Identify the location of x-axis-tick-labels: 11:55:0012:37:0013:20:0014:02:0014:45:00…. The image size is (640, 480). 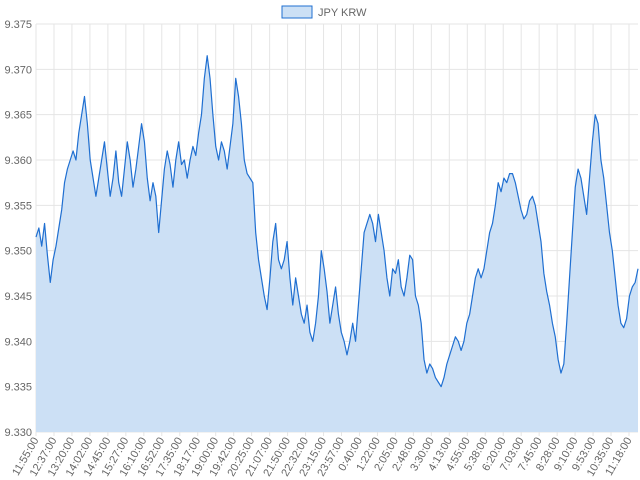
(322, 457).